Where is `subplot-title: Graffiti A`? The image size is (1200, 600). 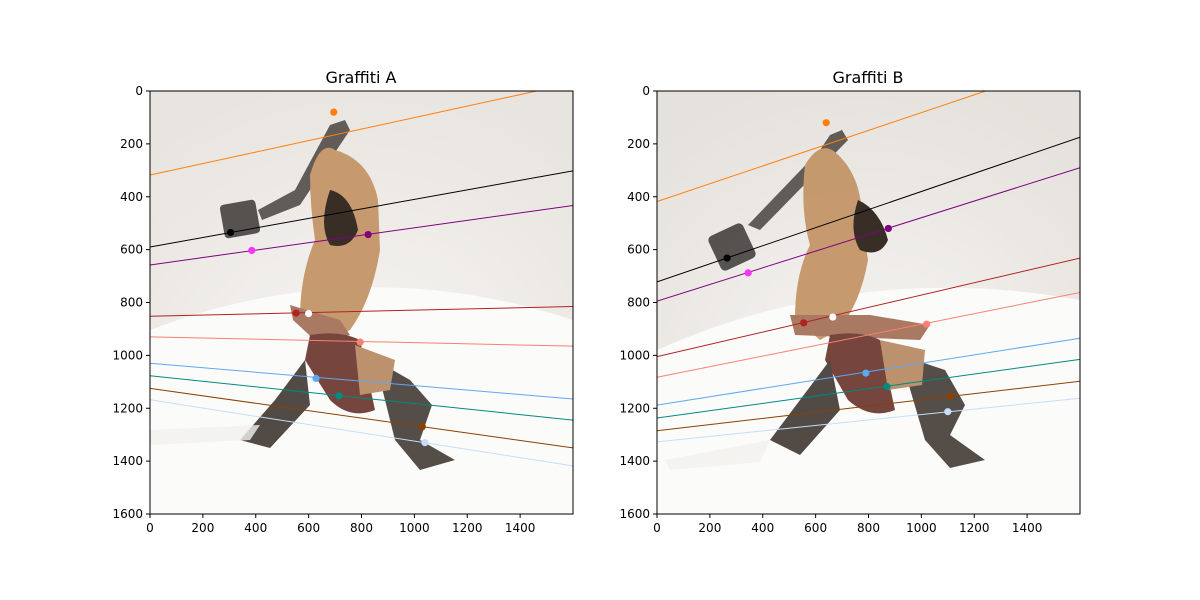
subplot-title: Graffiti A is located at coordinates (361, 77).